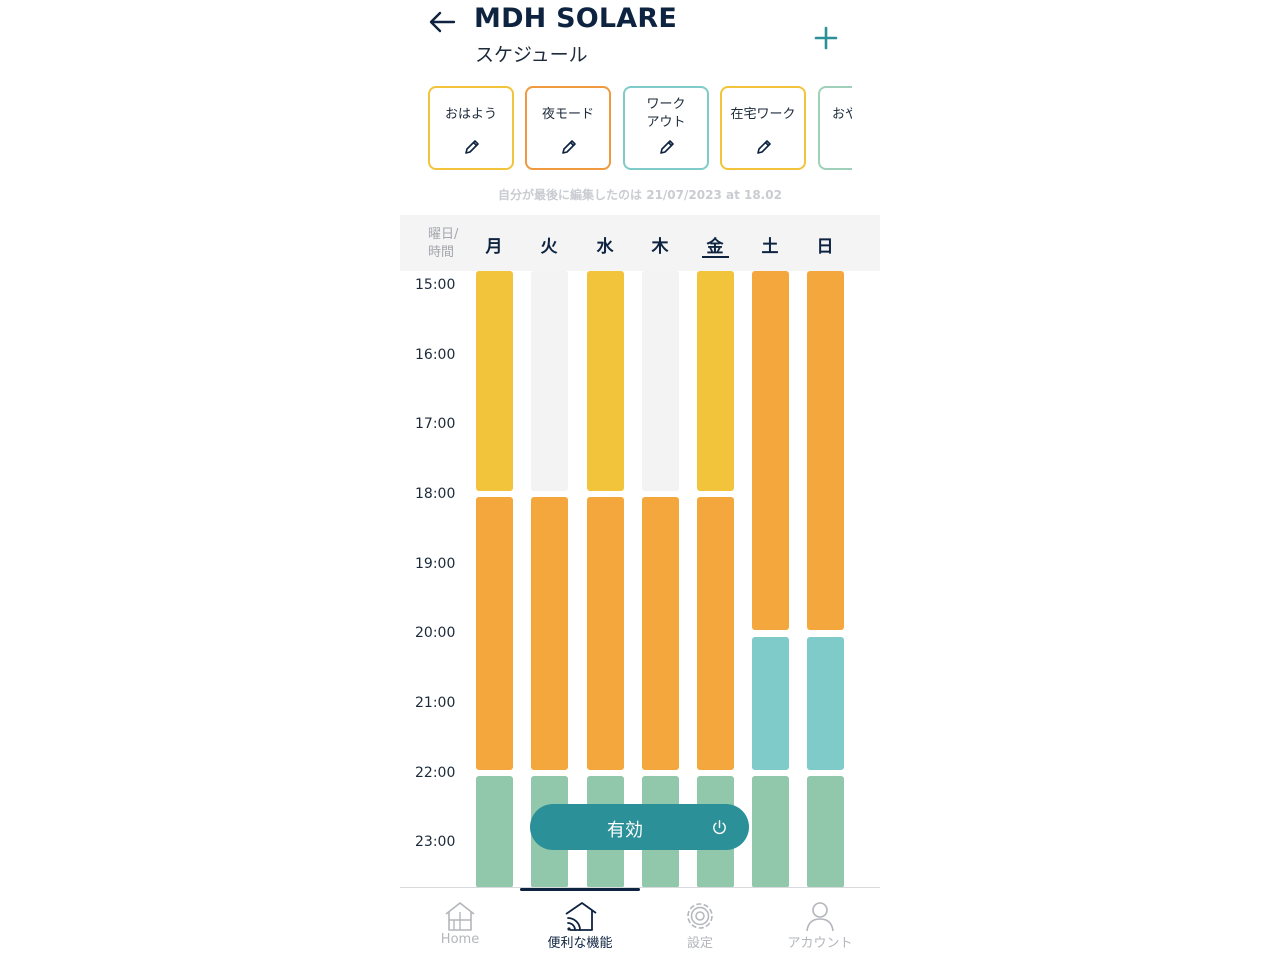 This screenshot has height=960, width=1280. I want to click on page-subtitle: スケジュール, so click(531, 55).